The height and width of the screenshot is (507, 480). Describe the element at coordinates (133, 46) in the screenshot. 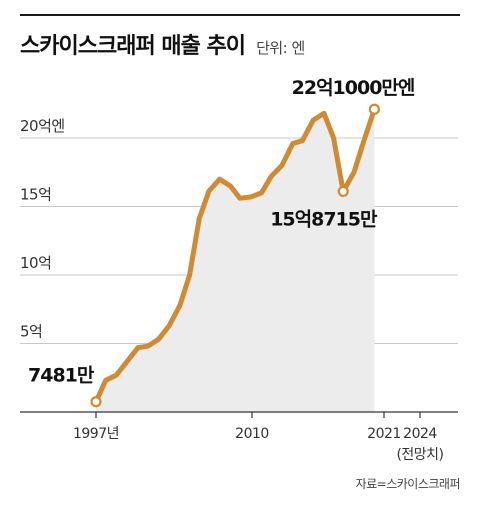

I see `chart-title: 스카이스크래퍼 매출 추이` at that location.